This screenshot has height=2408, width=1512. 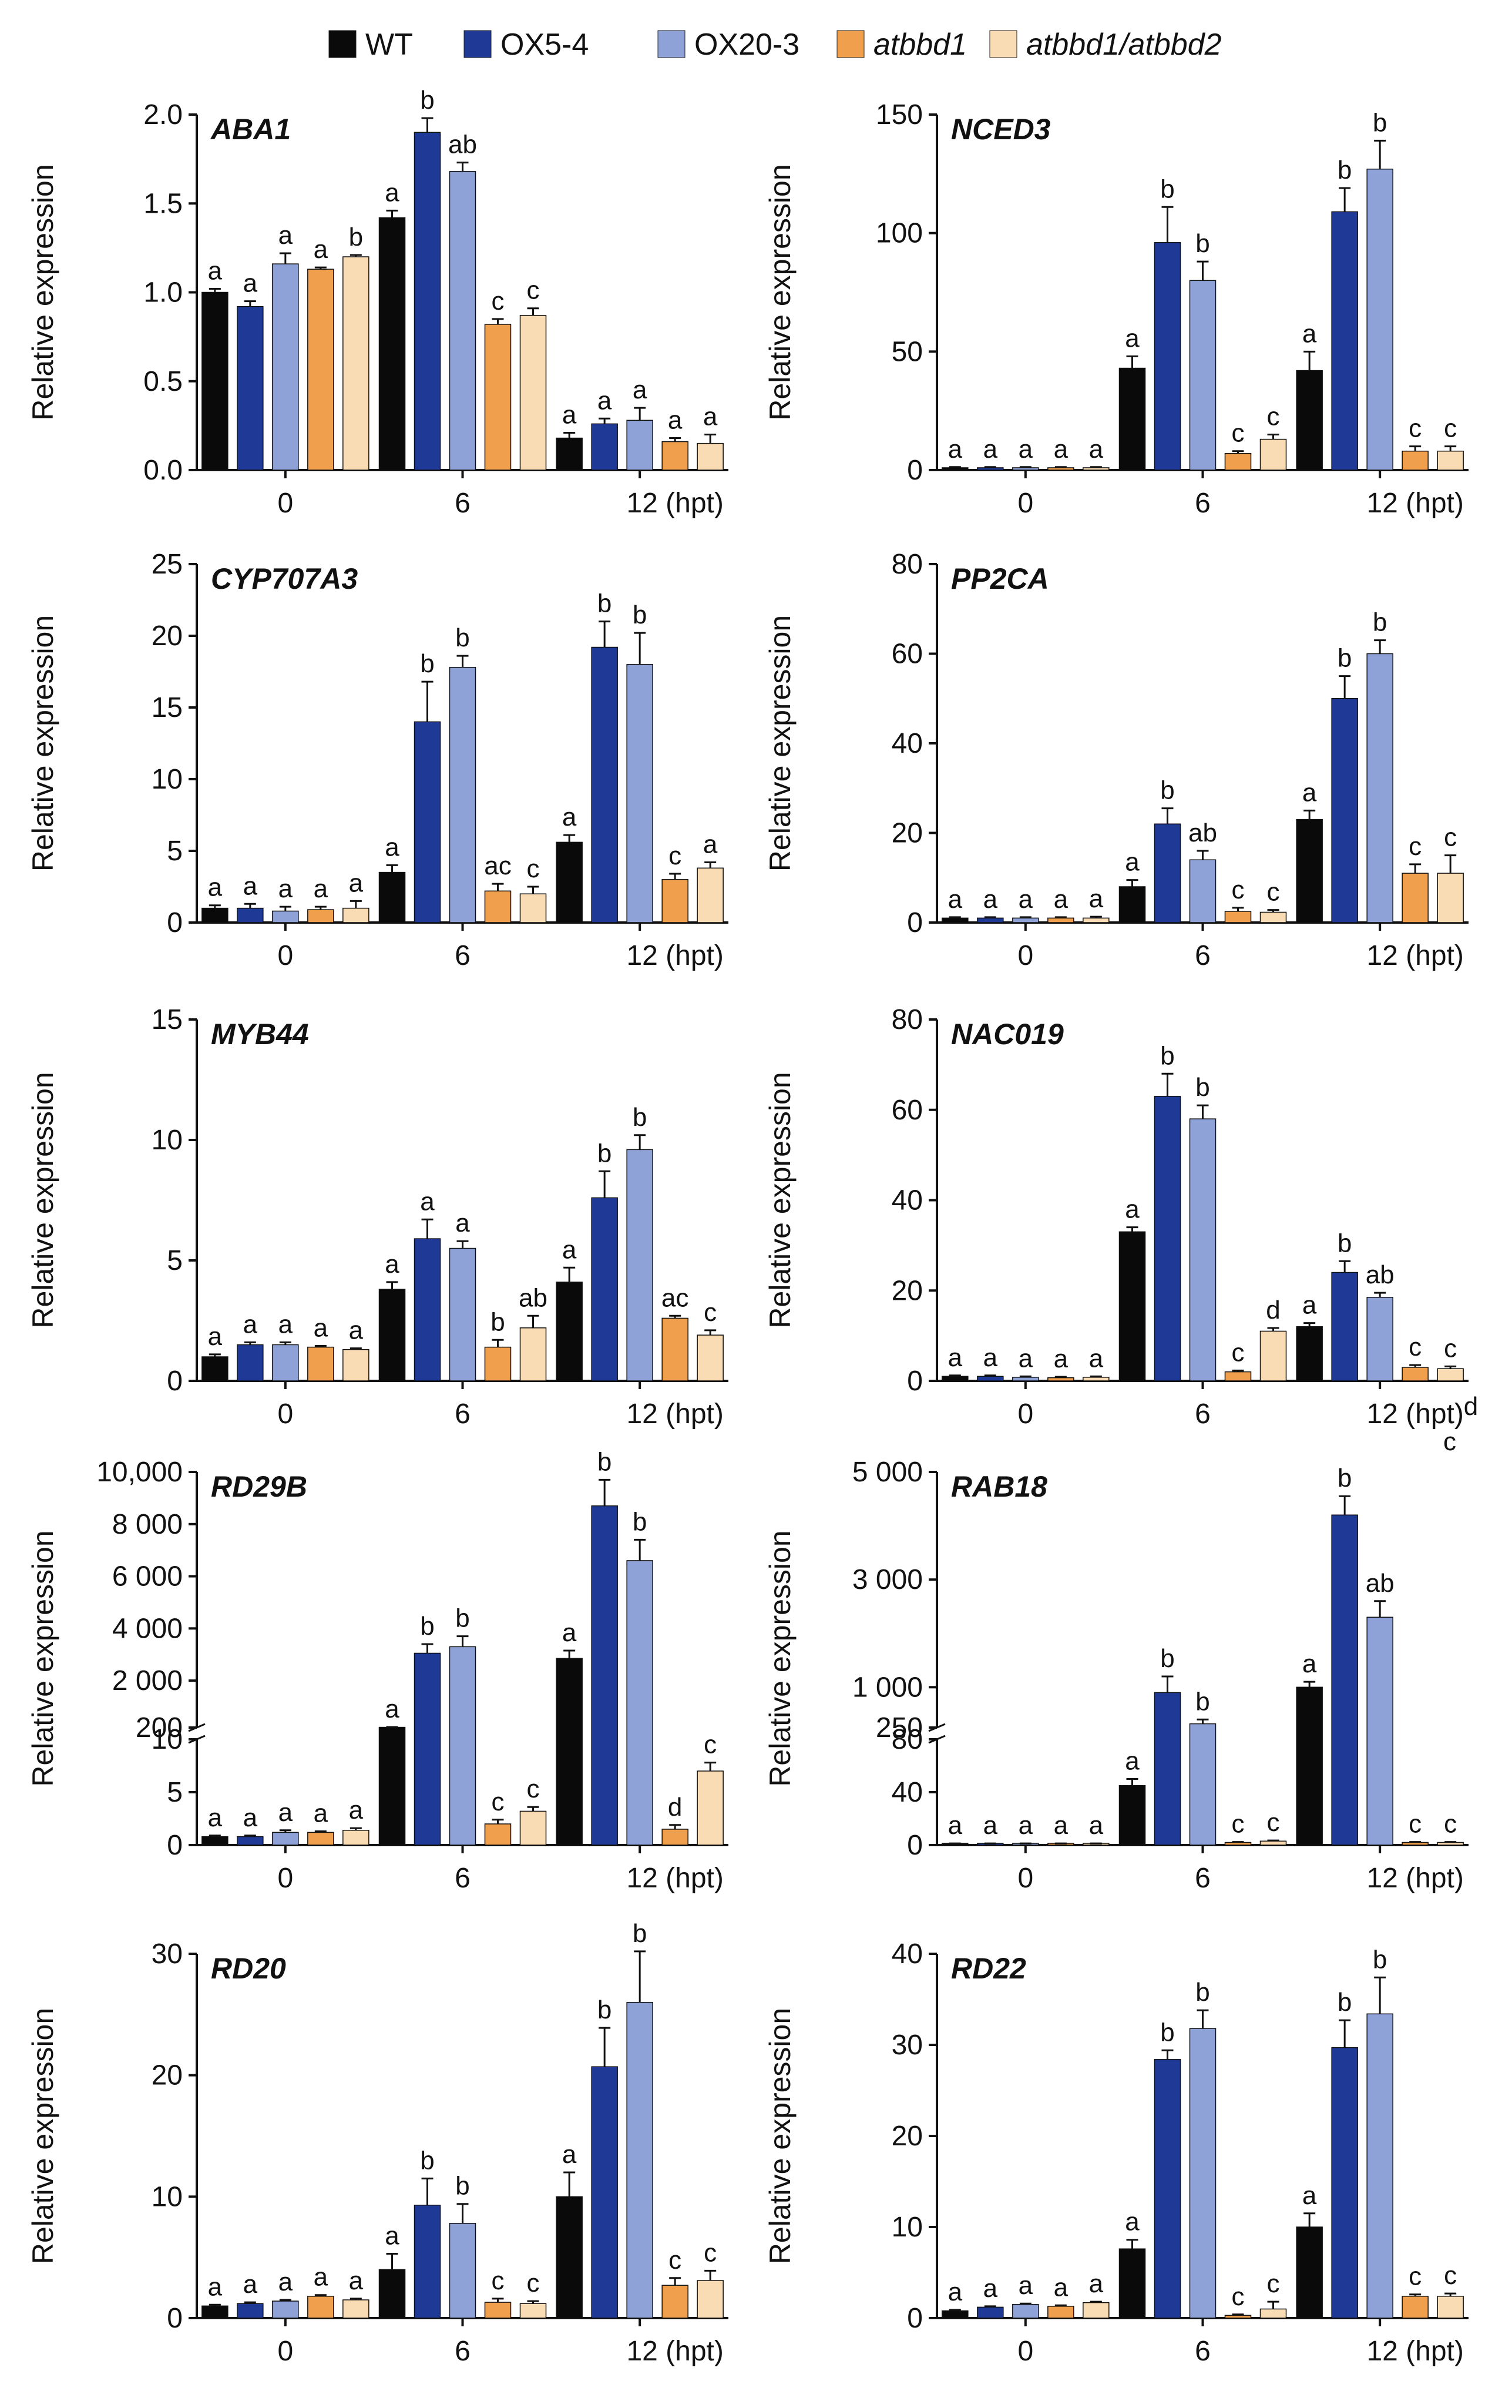 I want to click on panel-title: MYB44, so click(x=260, y=1034).